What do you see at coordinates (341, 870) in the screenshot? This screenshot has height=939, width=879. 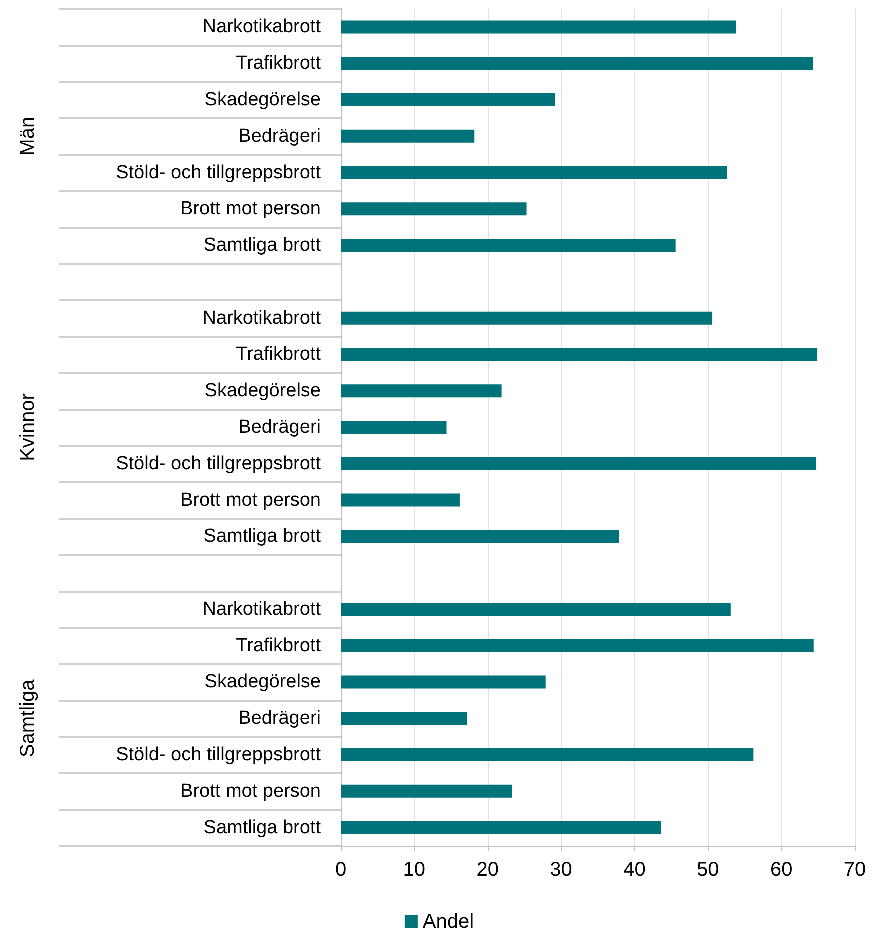 I see `x-tick-label: 0` at bounding box center [341, 870].